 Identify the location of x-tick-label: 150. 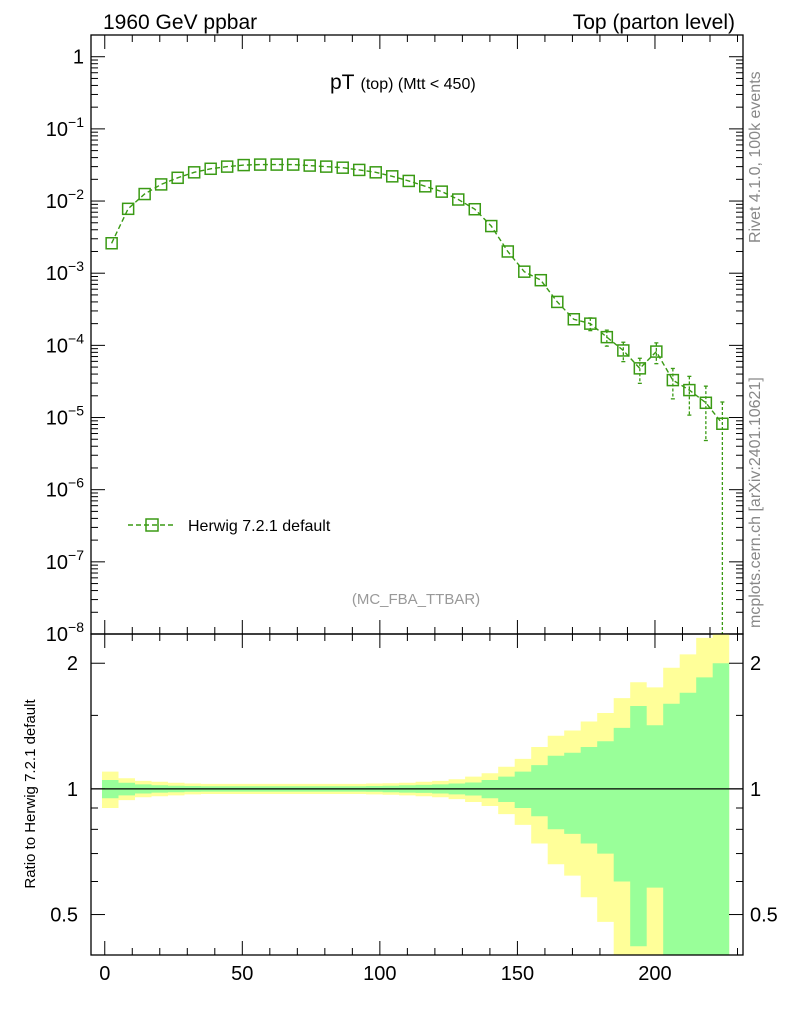
(517, 974).